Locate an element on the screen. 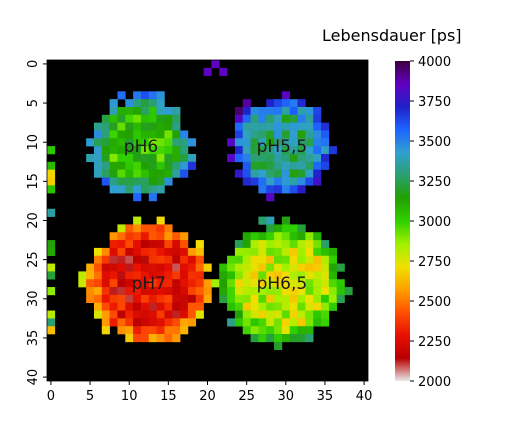  x-tick-label: 15 is located at coordinates (168, 396).